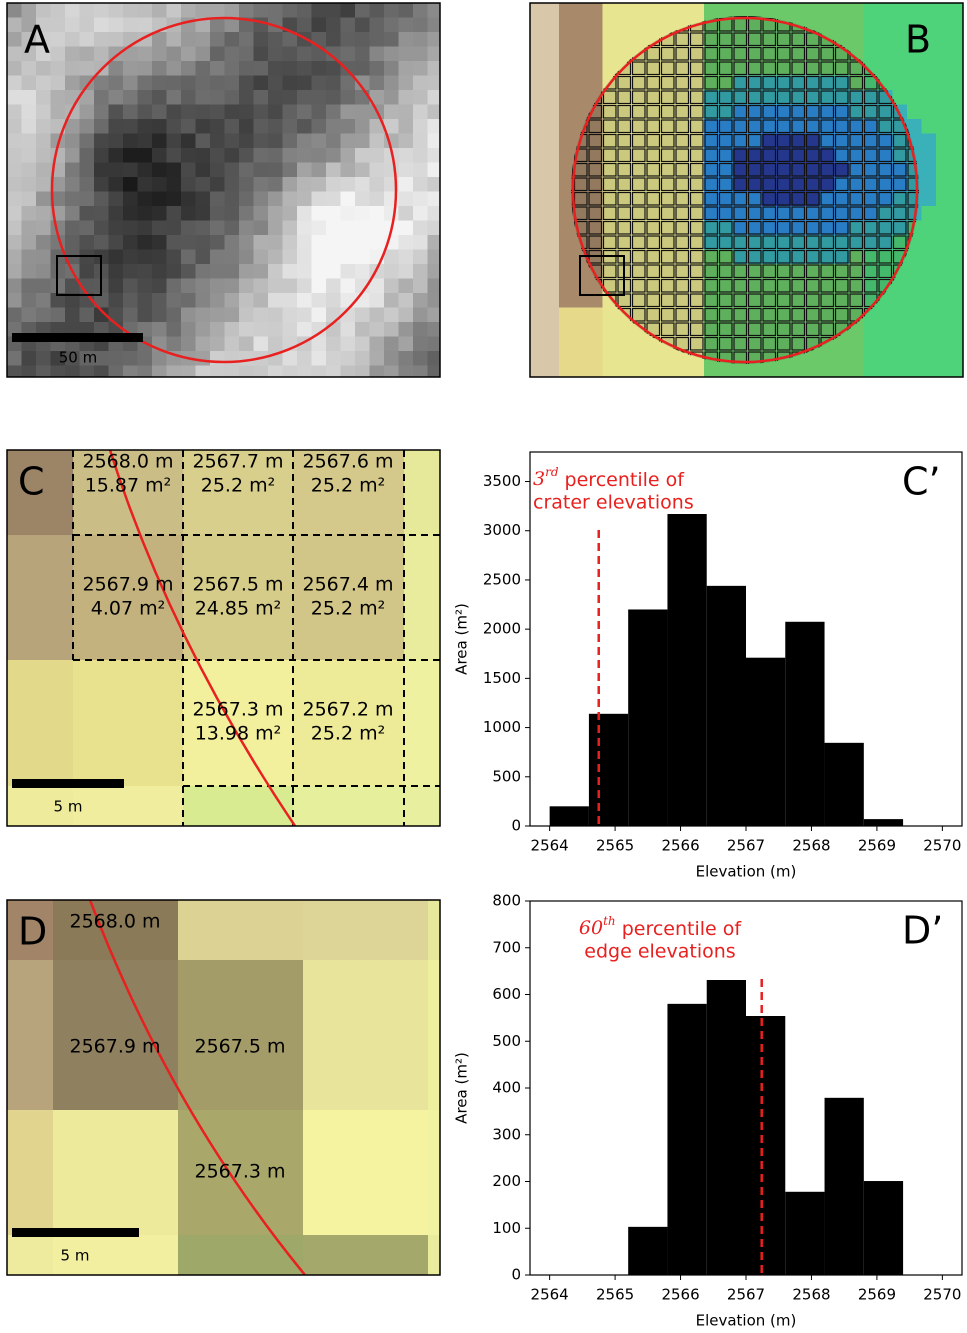 The height and width of the screenshot is (1333, 967). I want to click on image-panel-a, so click(223, 190).